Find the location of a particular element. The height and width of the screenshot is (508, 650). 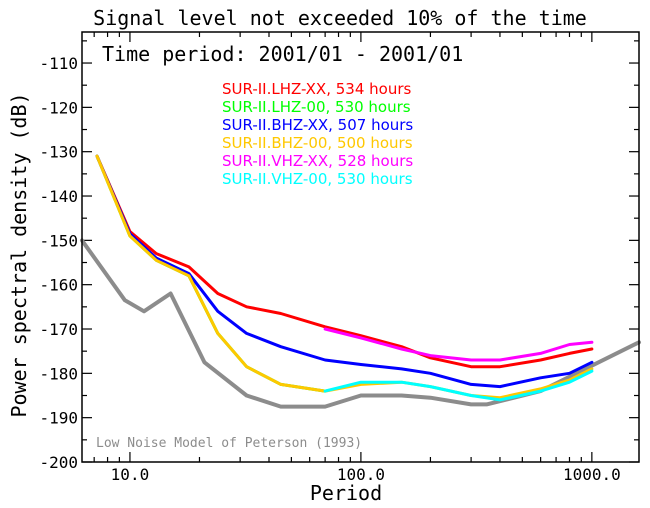

y-tick-label: -200 is located at coordinates (58, 462).